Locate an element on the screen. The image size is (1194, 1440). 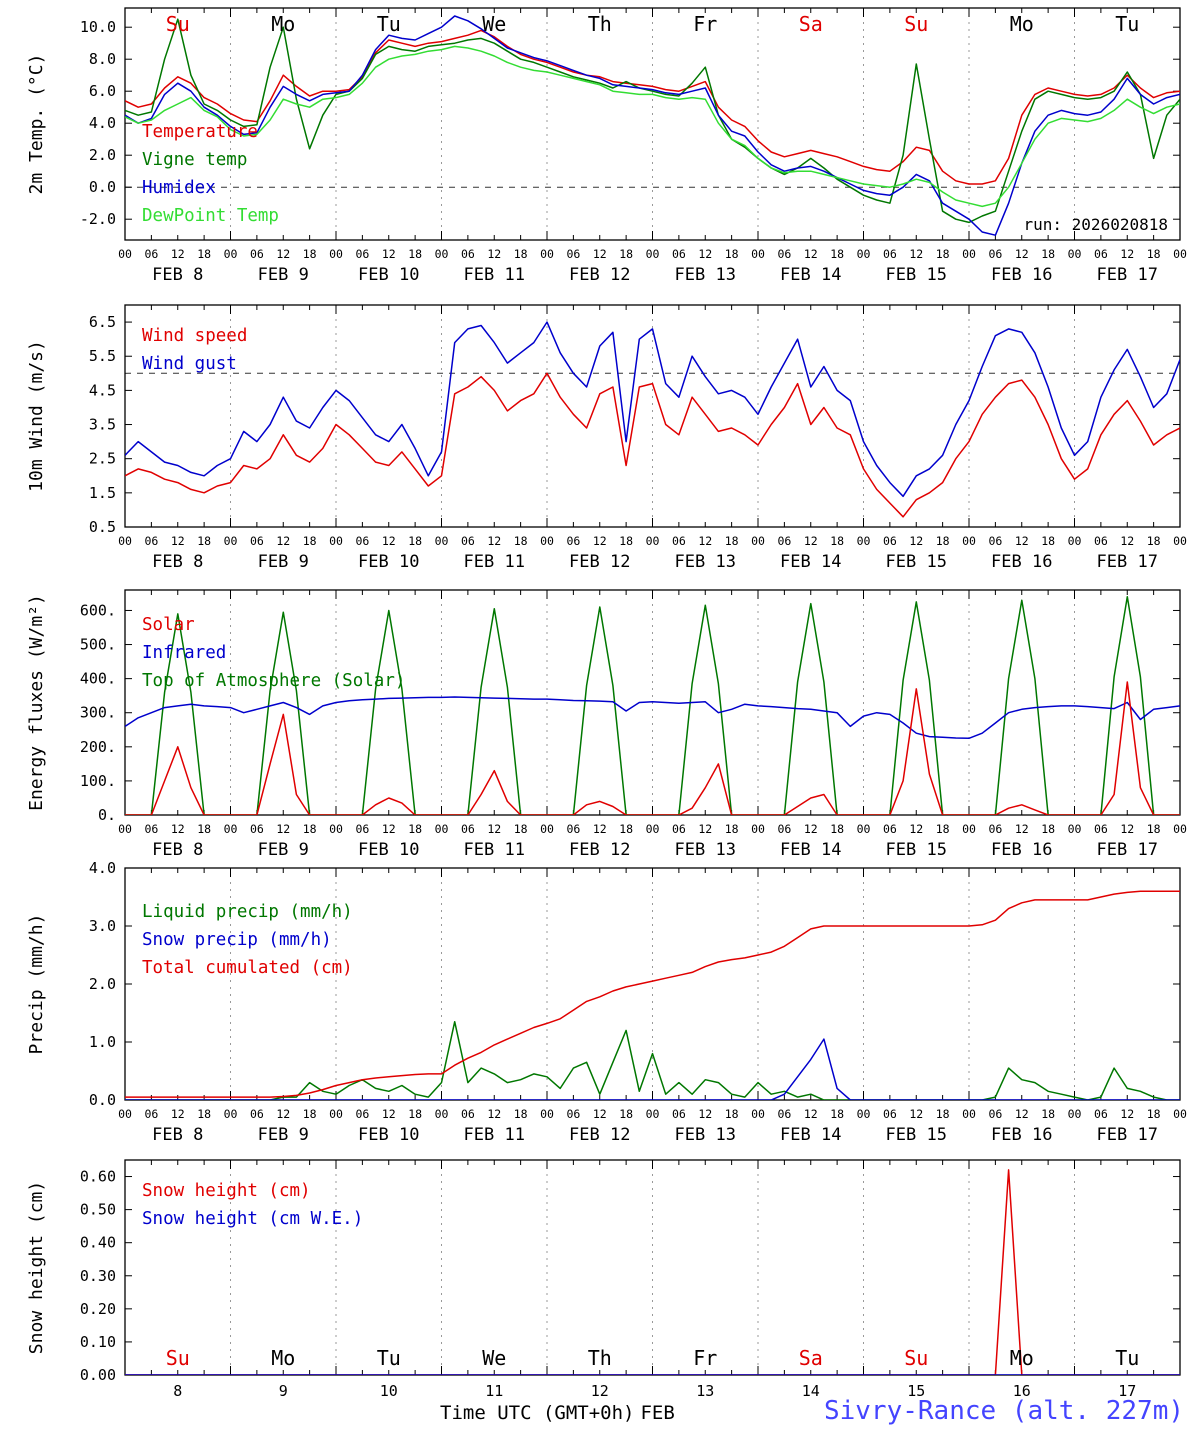
y-tick-label: 6.0 is located at coordinates (102, 91).